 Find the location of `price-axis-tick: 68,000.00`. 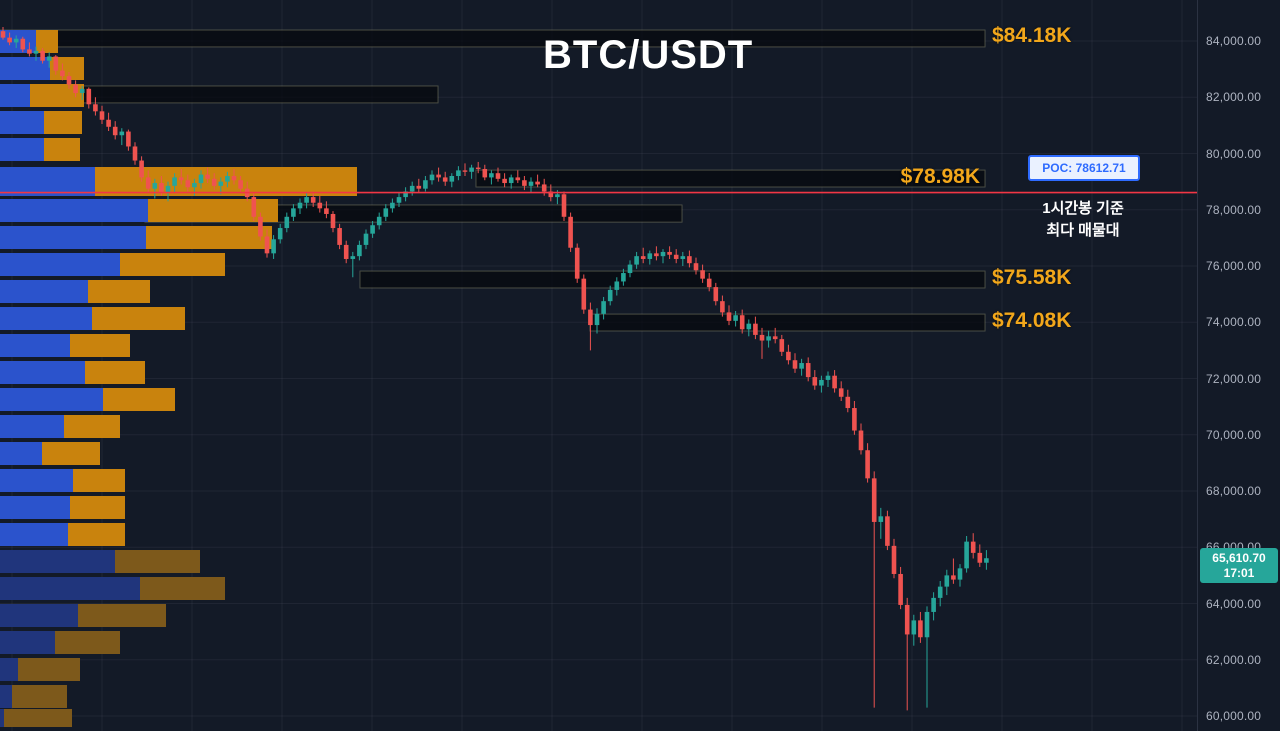

price-axis-tick: 68,000.00 is located at coordinates (1234, 491).